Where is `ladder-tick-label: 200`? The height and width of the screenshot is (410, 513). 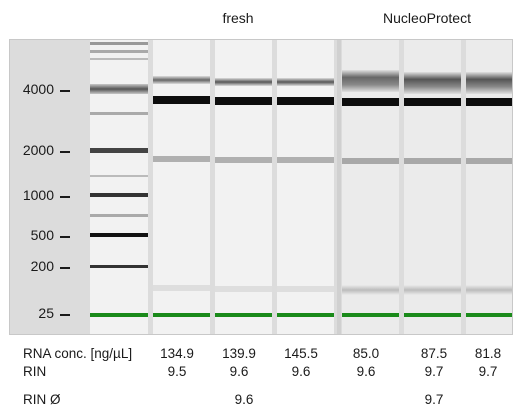
ladder-tick-label: 200 is located at coordinates (42, 266).